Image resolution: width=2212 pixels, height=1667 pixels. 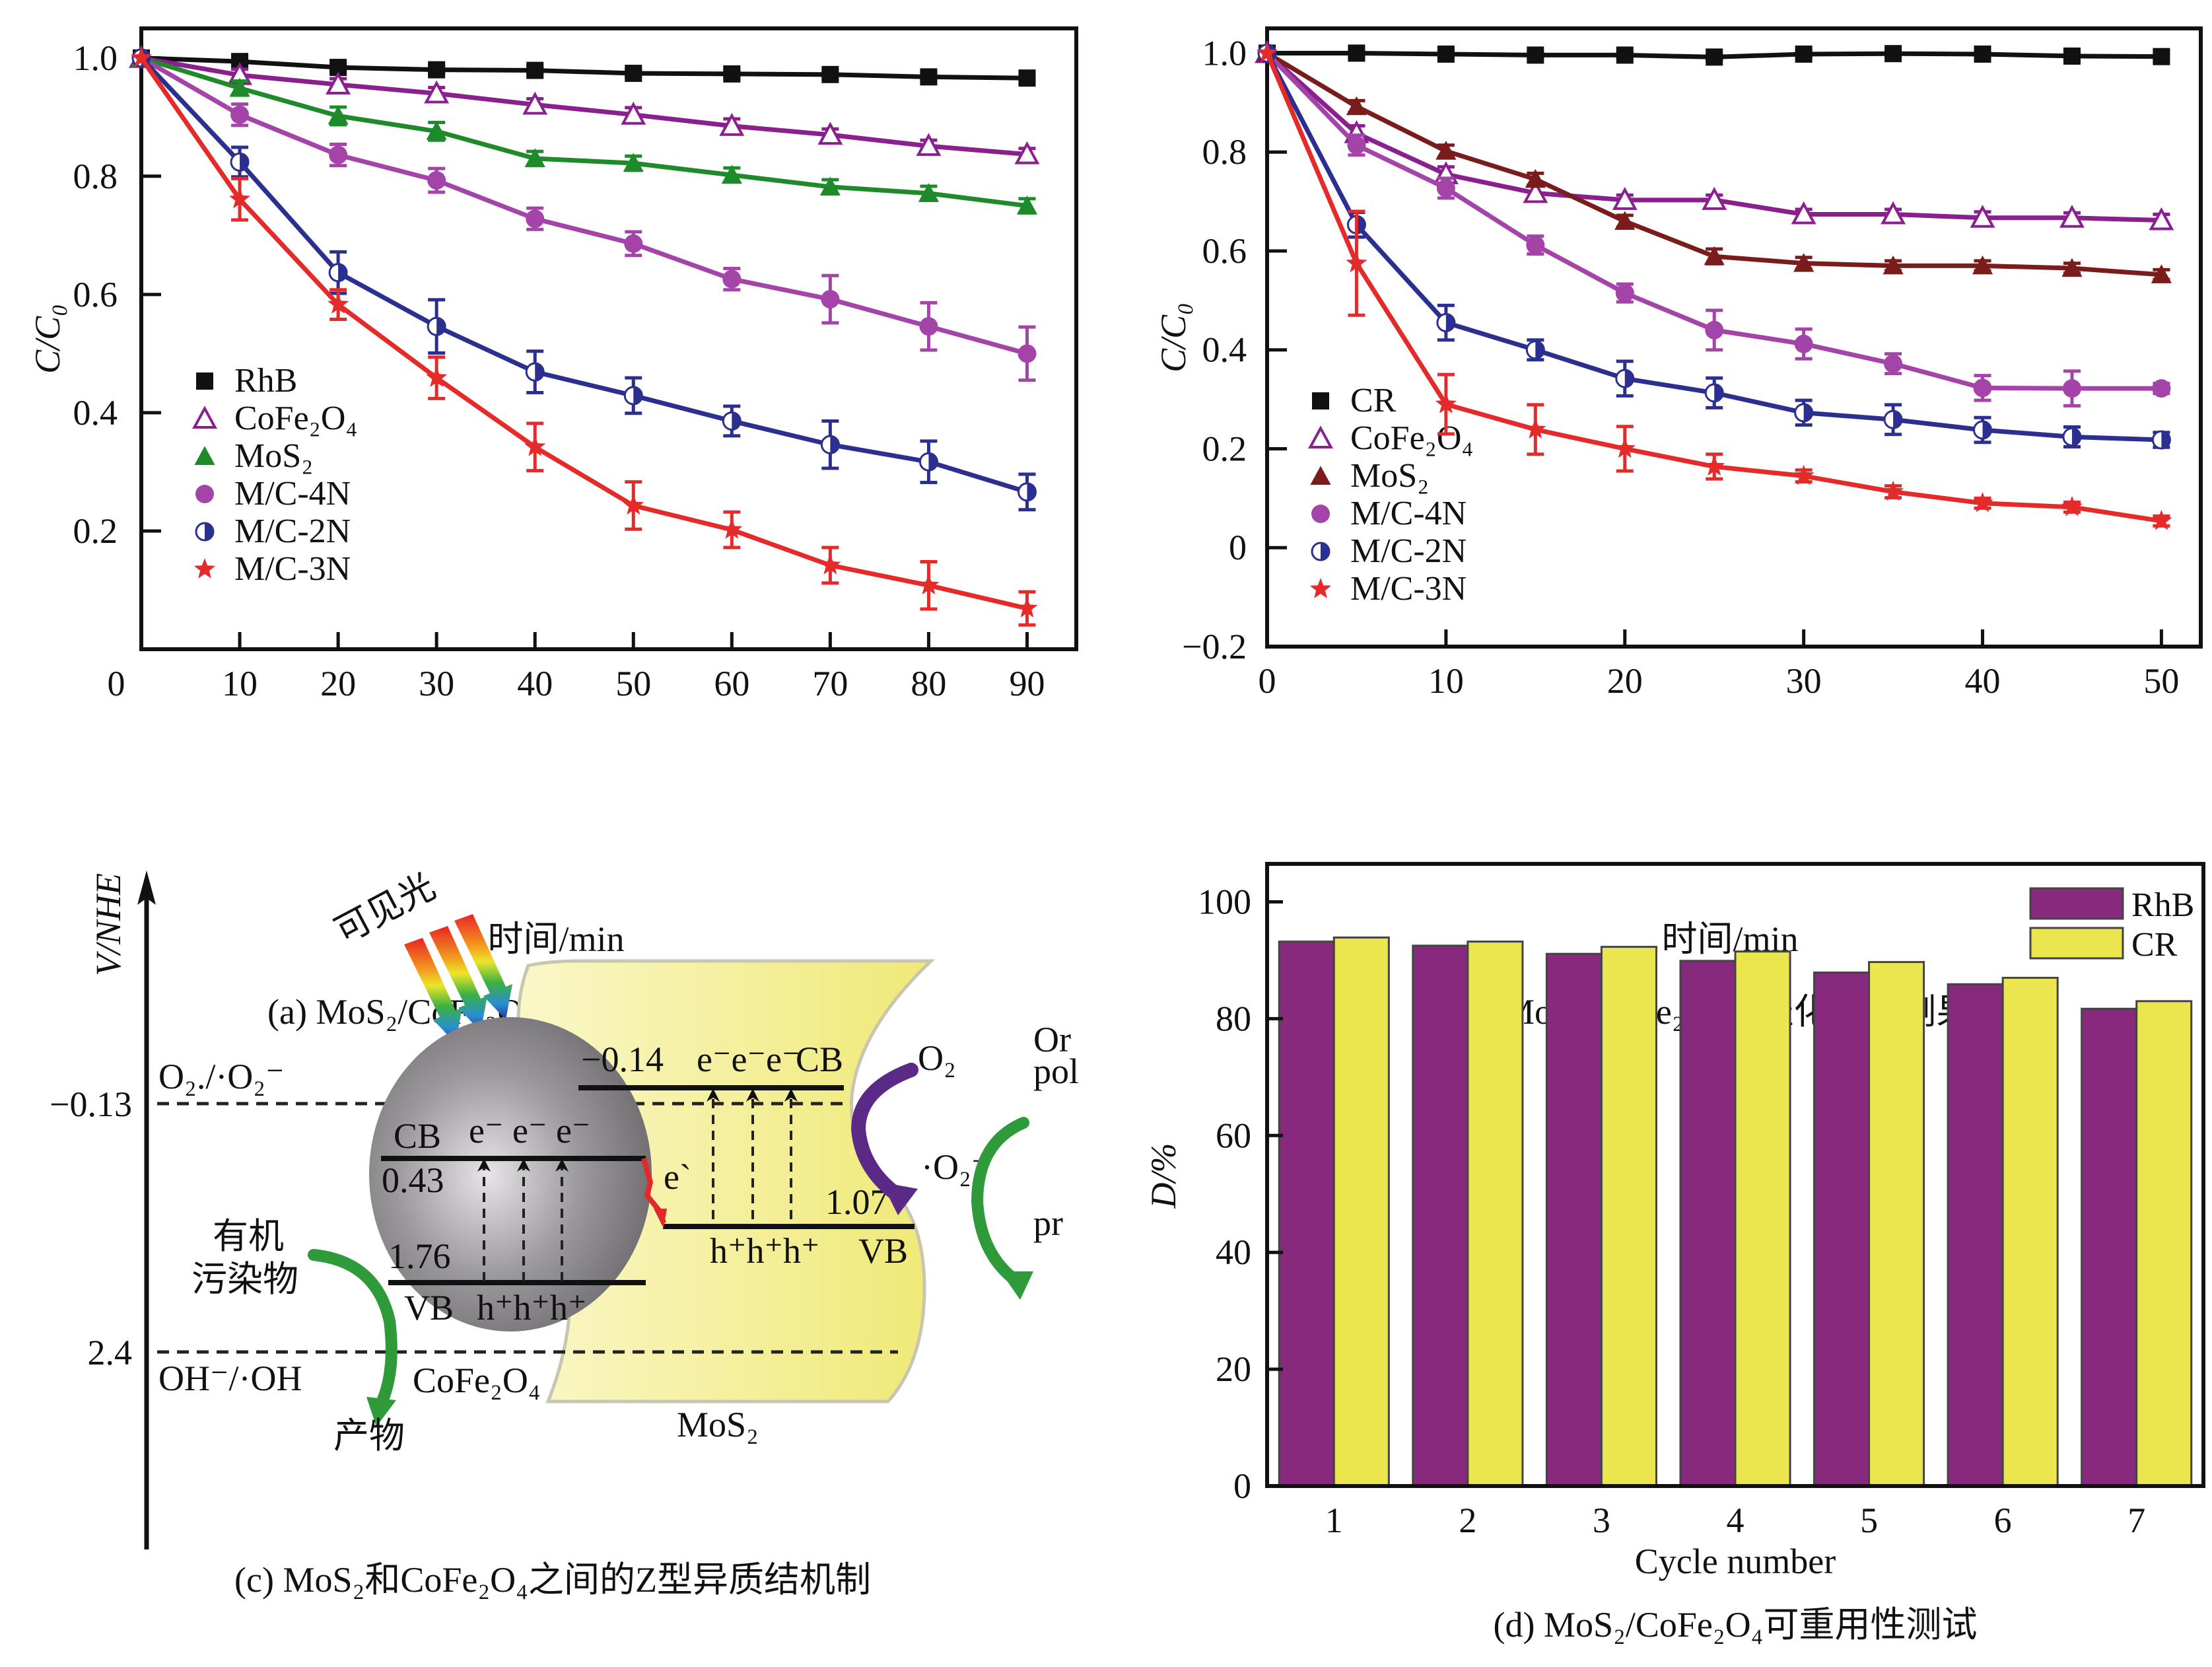 I want to click on legend-marker-fill, so click(x=1325, y=551).